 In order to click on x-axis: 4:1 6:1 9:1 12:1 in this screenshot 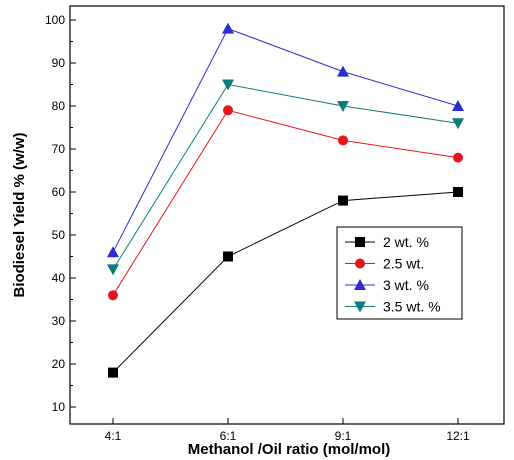, I will do `click(287, 430)`.